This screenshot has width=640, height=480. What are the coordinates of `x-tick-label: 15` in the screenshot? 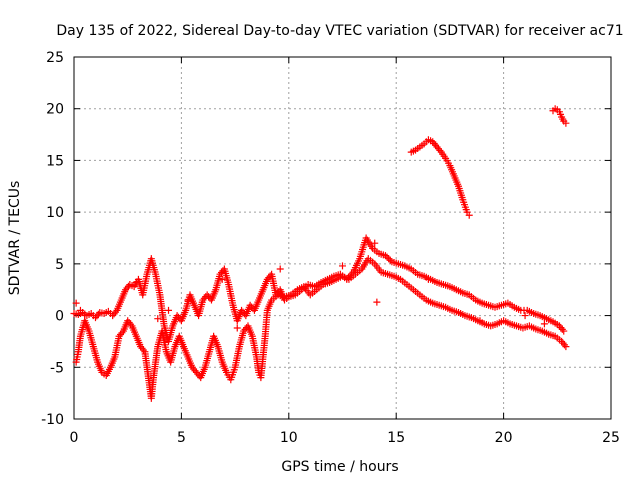 It's located at (396, 438).